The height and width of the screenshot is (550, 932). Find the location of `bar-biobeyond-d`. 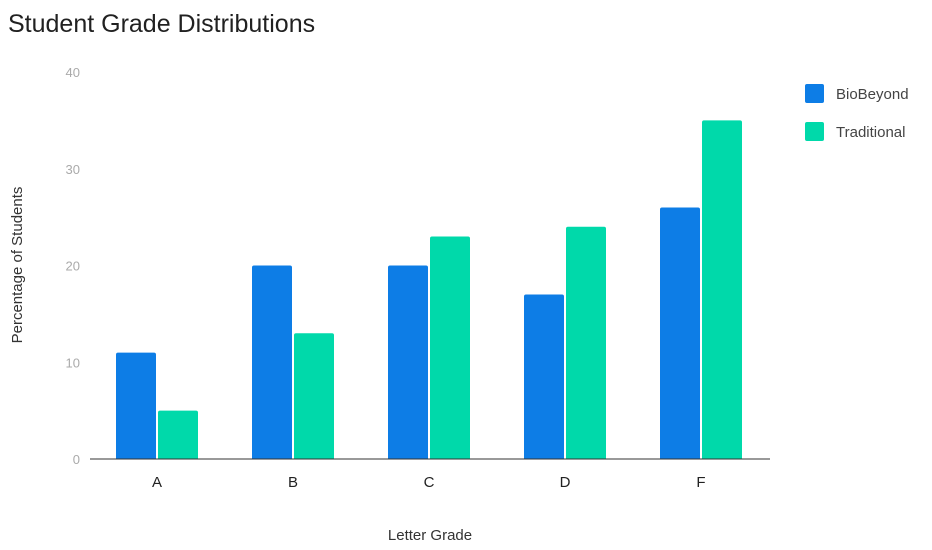

bar-biobeyond-d is located at coordinates (544, 376).